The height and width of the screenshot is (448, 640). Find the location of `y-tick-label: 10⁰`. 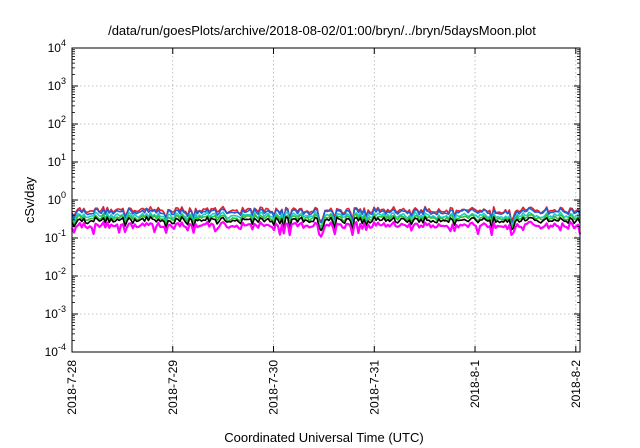

y-tick-label: 10⁰ is located at coordinates (57, 198).